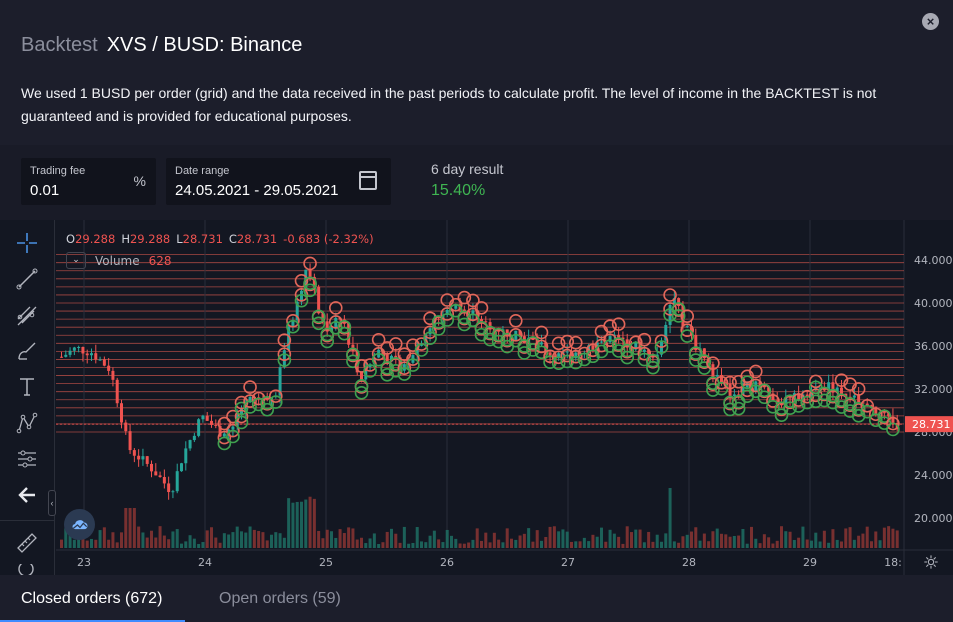  I want to click on time-axis-label: 18:, so click(893, 562).